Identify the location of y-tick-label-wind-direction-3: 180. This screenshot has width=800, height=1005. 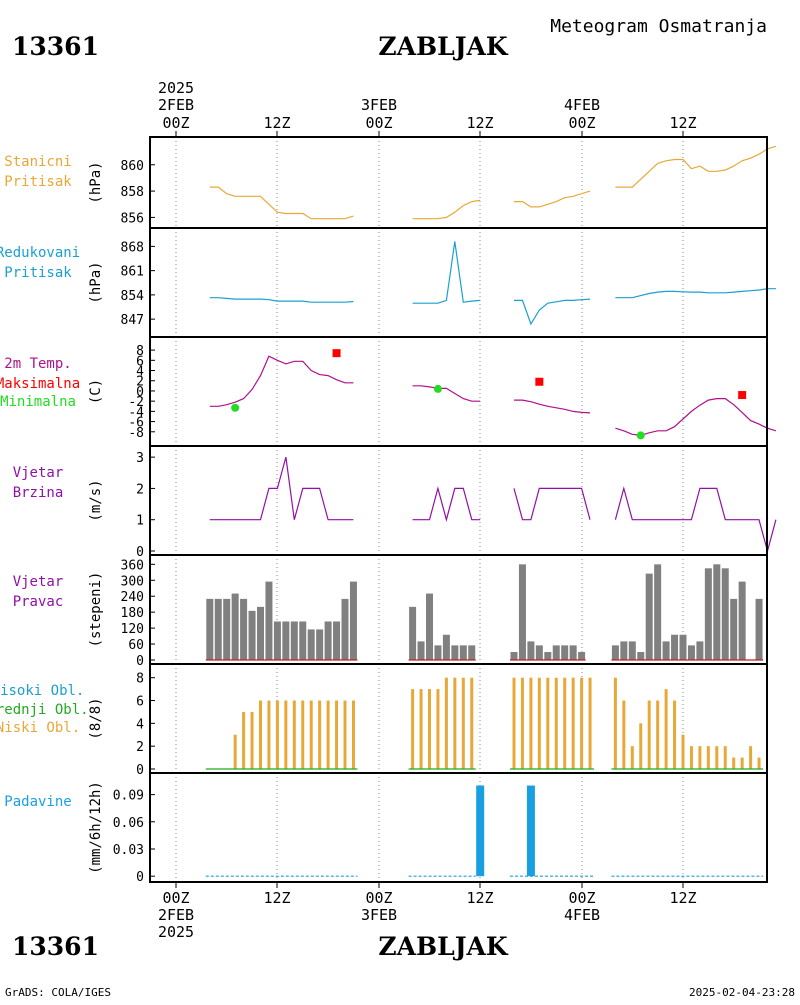
(132, 613).